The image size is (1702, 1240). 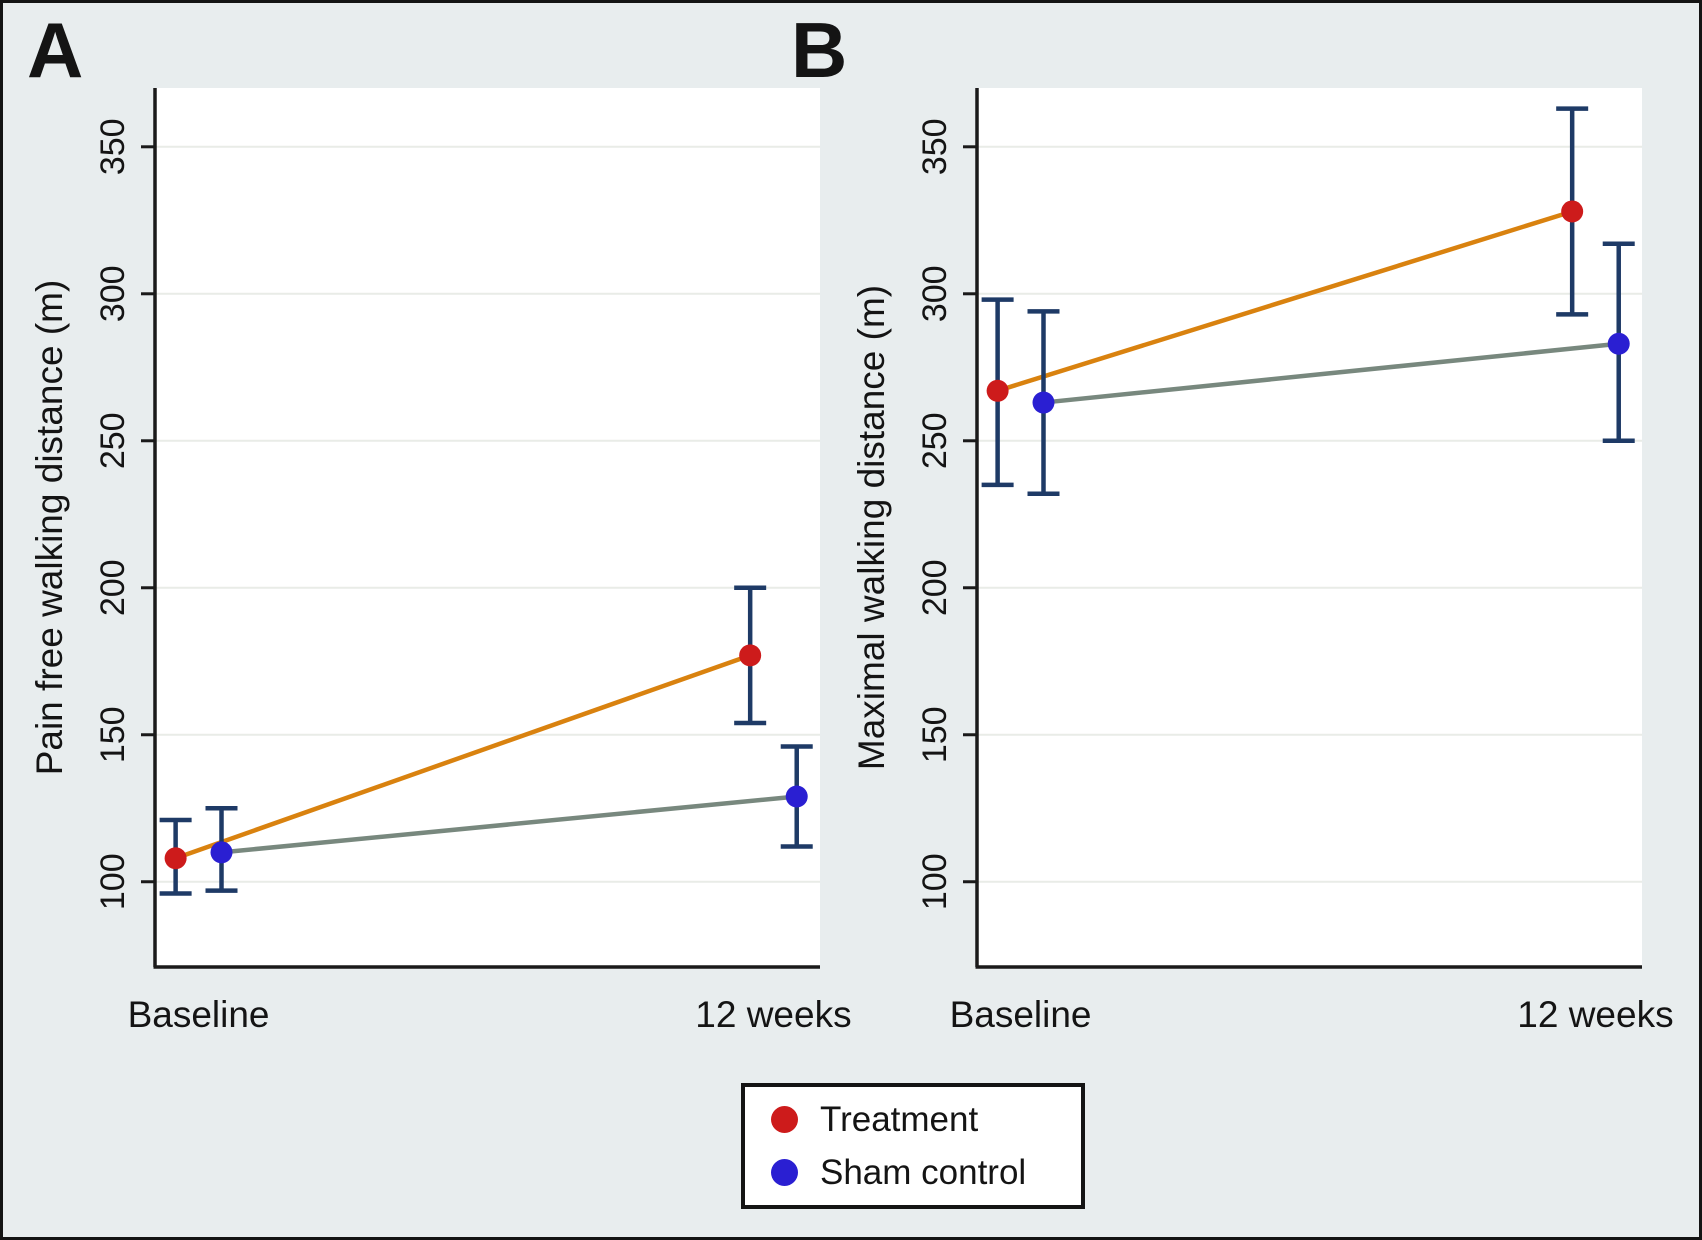 I want to click on panel-a-y-tick-label: 200, so click(x=113, y=587).